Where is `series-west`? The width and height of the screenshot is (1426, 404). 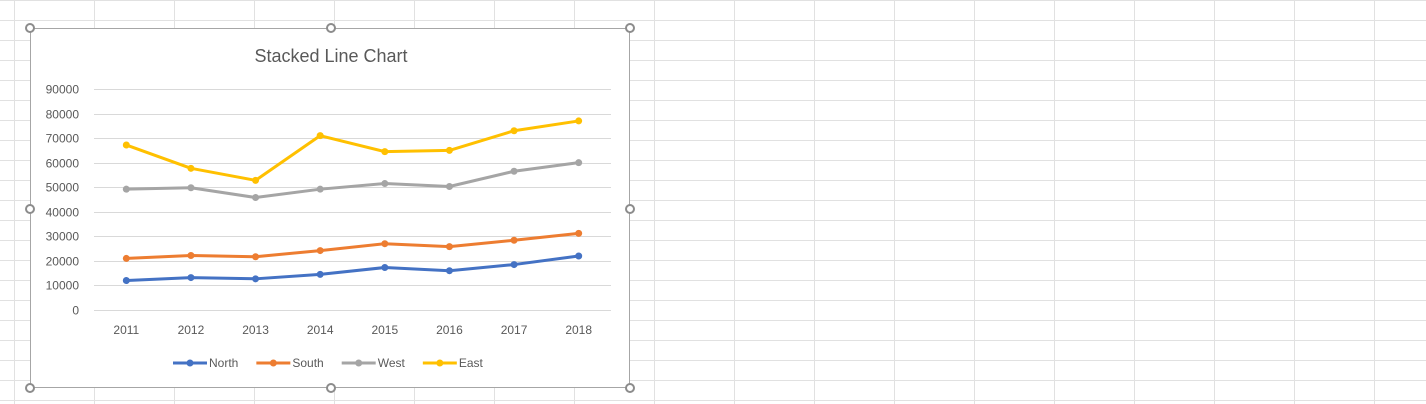 series-west is located at coordinates (352, 180).